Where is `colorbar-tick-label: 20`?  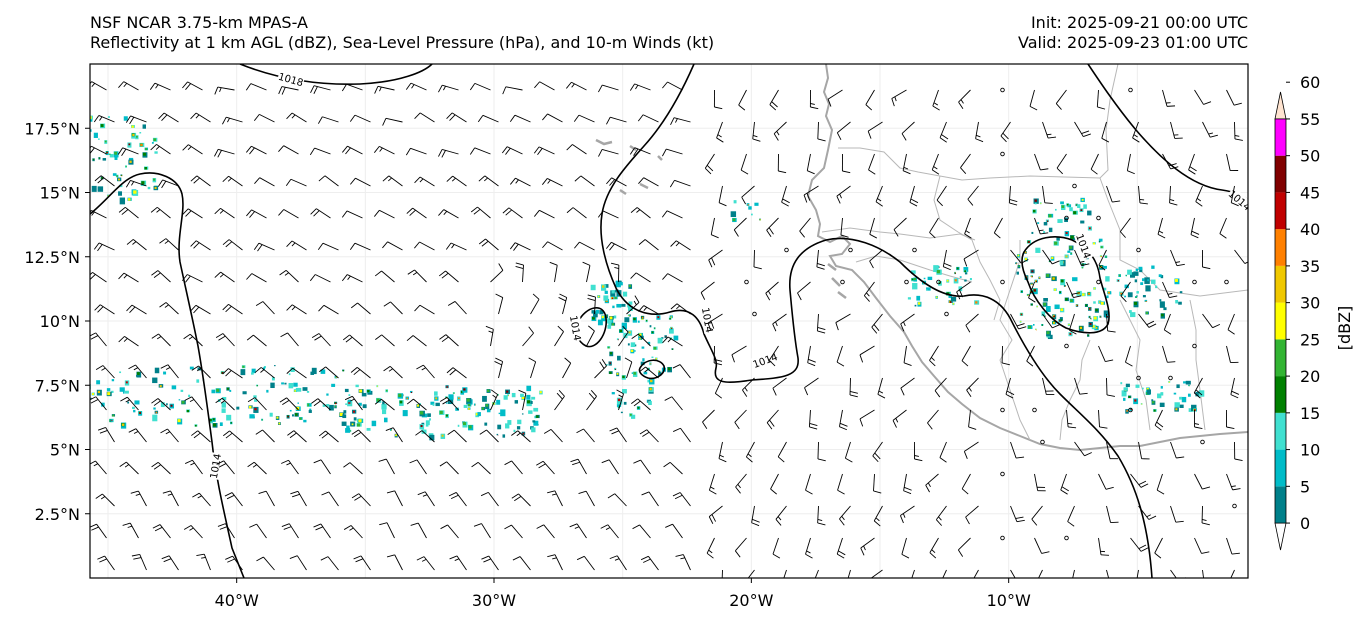
colorbar-tick-label: 20 is located at coordinates (1310, 376).